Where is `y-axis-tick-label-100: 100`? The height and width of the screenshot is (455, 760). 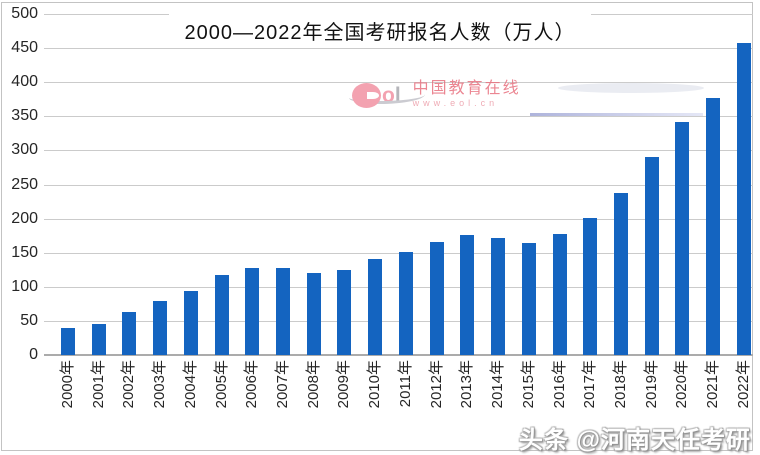
y-axis-tick-label-100: 100 is located at coordinates (24, 286).